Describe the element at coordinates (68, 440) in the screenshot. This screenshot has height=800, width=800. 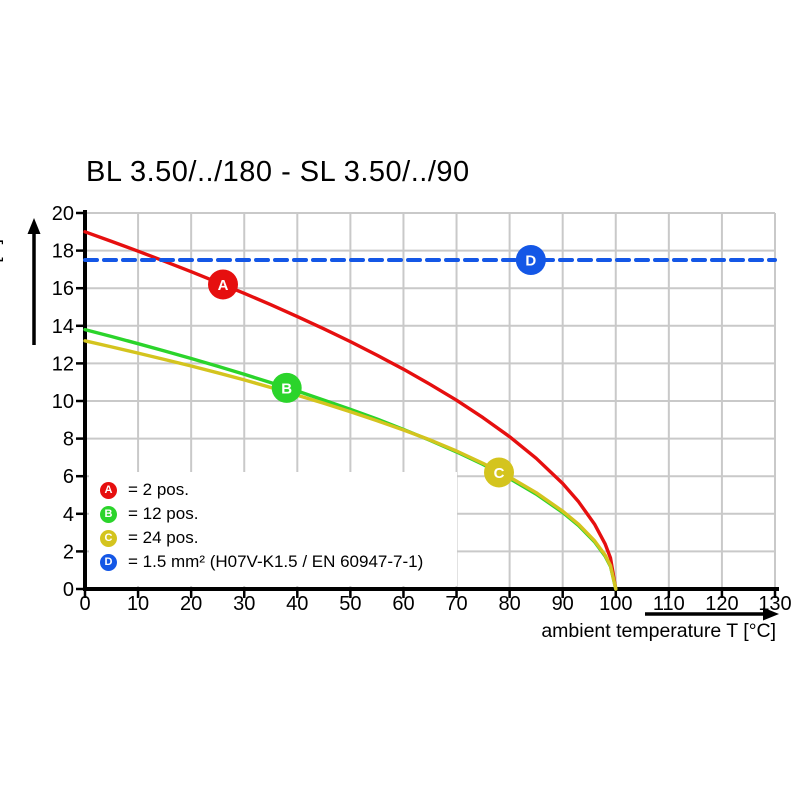
I see `y-tick-label: 8` at that location.